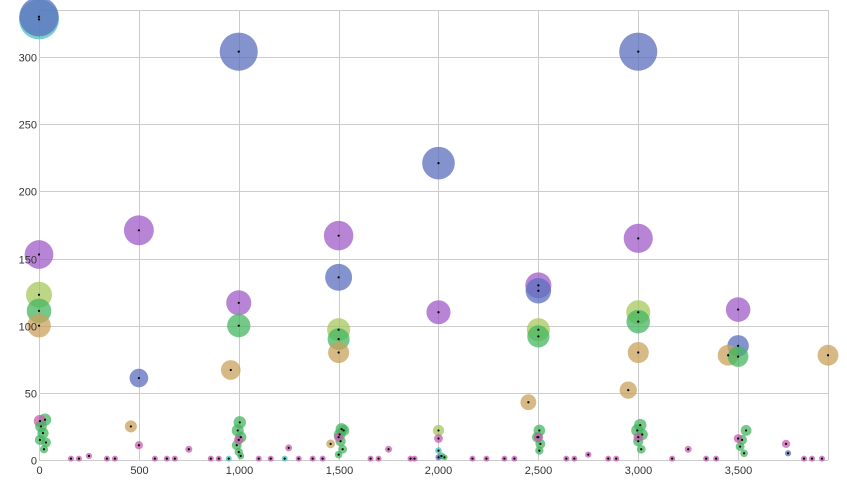 This screenshot has width=847, height=500. Describe the element at coordinates (28, 261) in the screenshot. I see `y-tick-label: 150` at that location.